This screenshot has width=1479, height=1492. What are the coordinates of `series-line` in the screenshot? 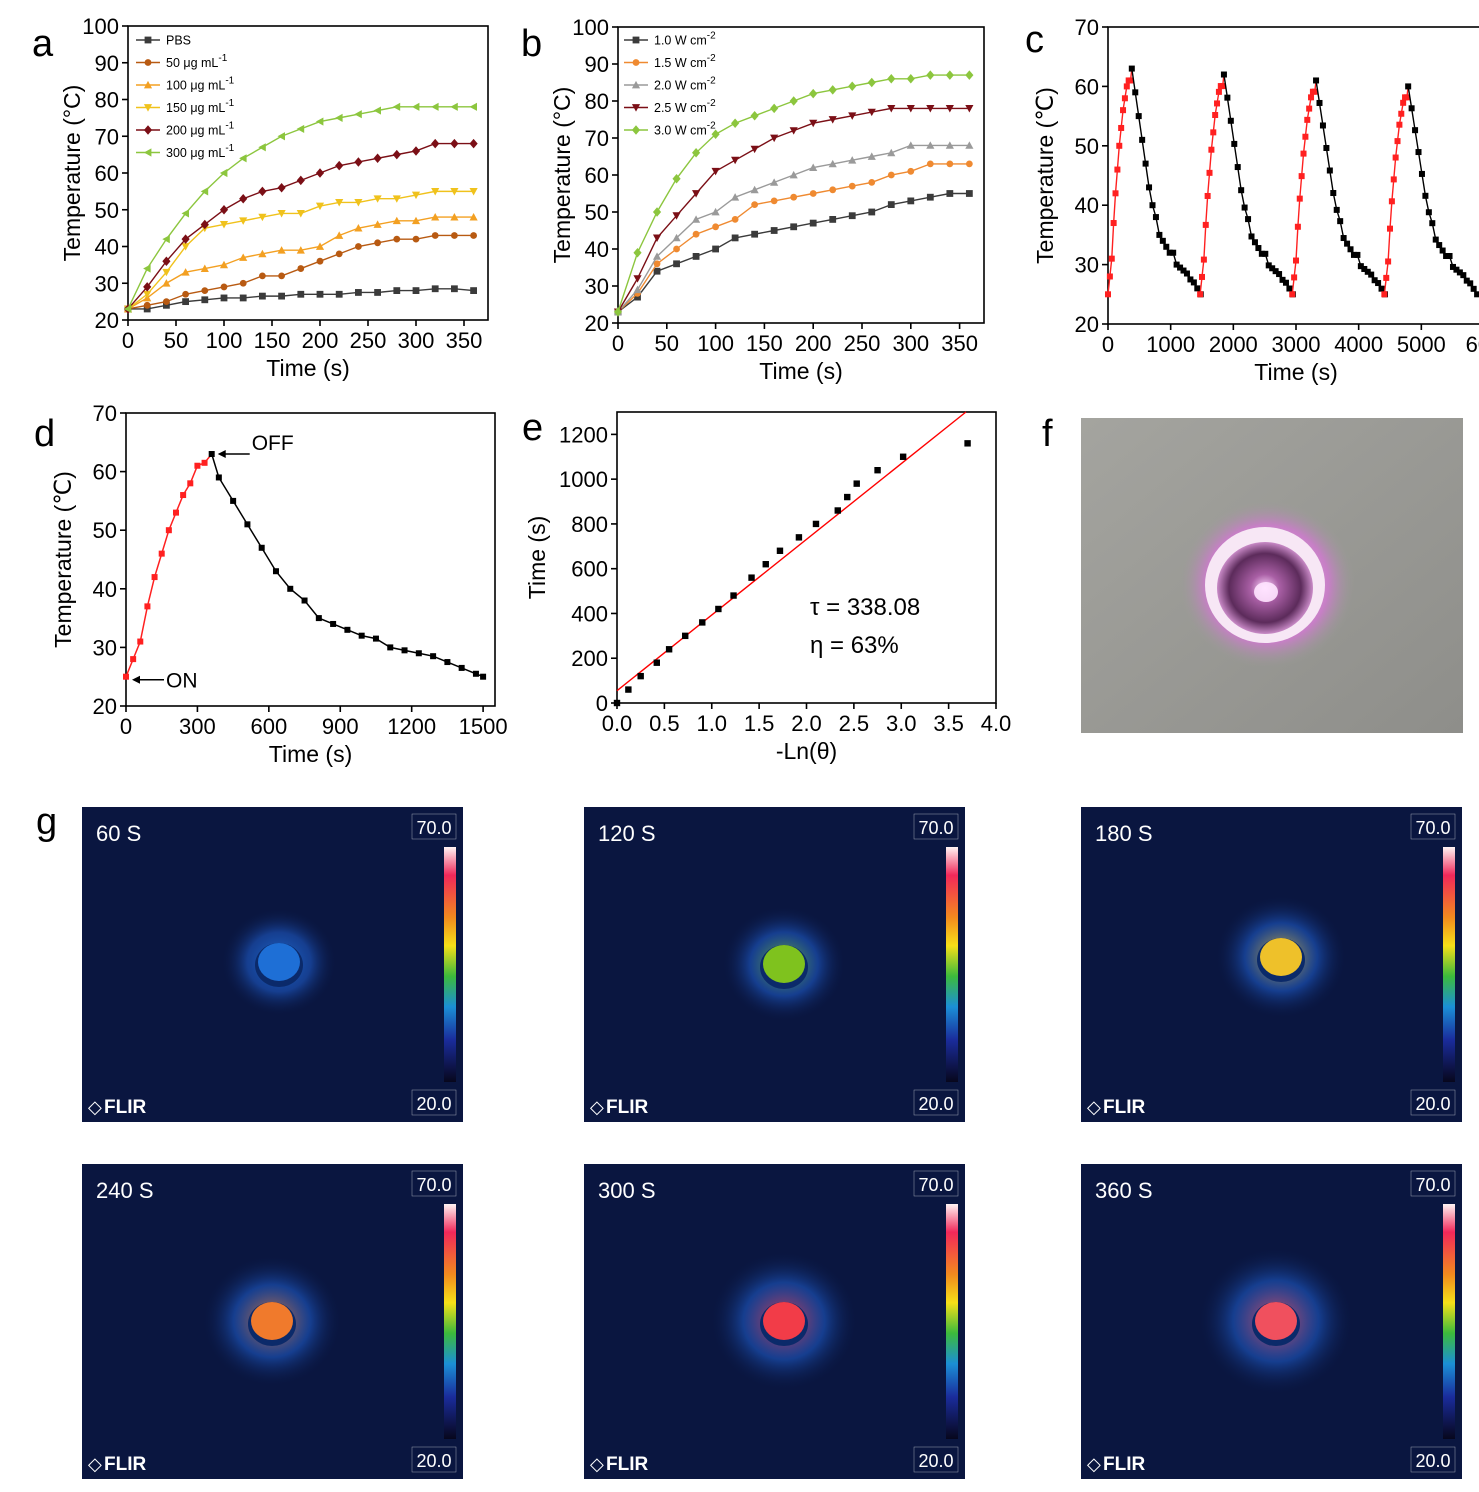 It's located at (793, 238).